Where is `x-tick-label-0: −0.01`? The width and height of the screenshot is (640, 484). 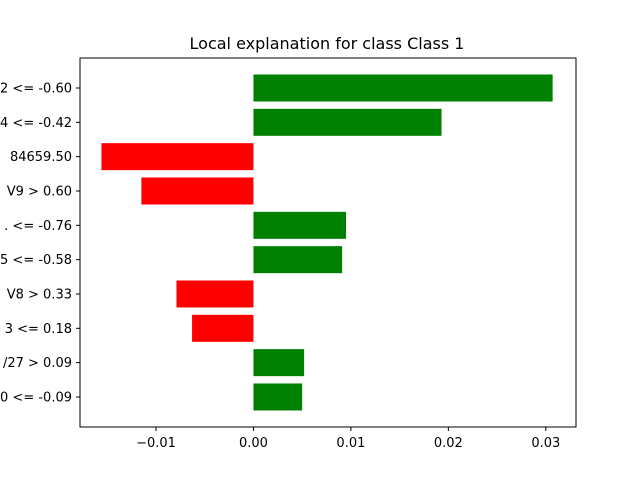 x-tick-label-0: −0.01 is located at coordinates (156, 443).